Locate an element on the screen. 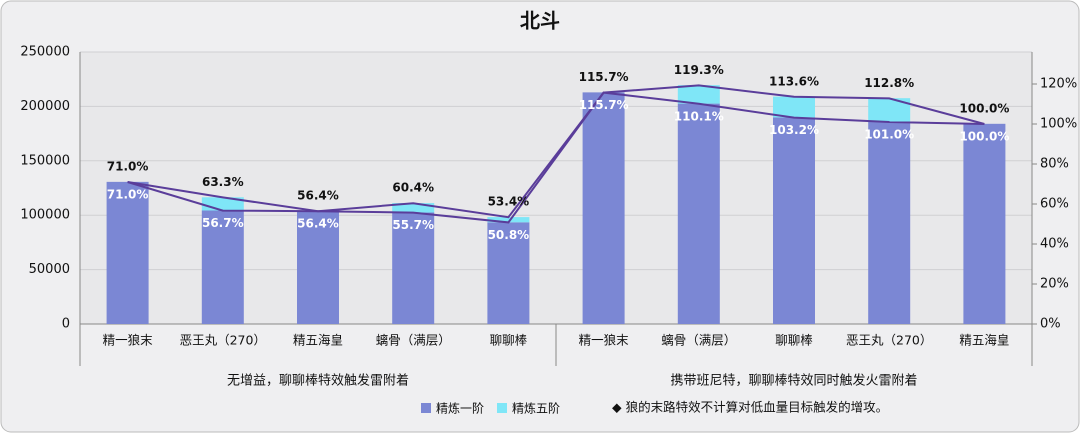 This screenshot has height=433, width=1080. data-label: 56.7% is located at coordinates (223, 223).